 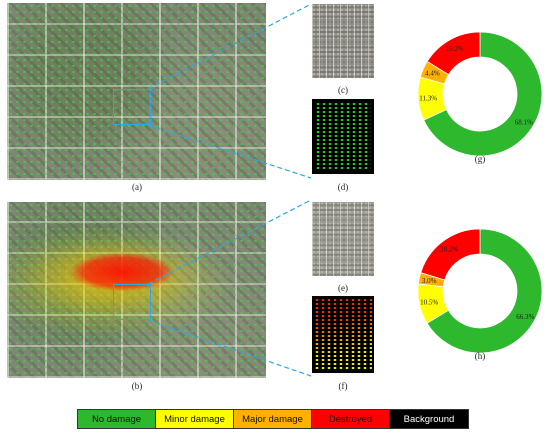 What do you see at coordinates (428, 99) in the screenshot?
I see `donut-g-label-minor-damage: 11.3%` at bounding box center [428, 99].